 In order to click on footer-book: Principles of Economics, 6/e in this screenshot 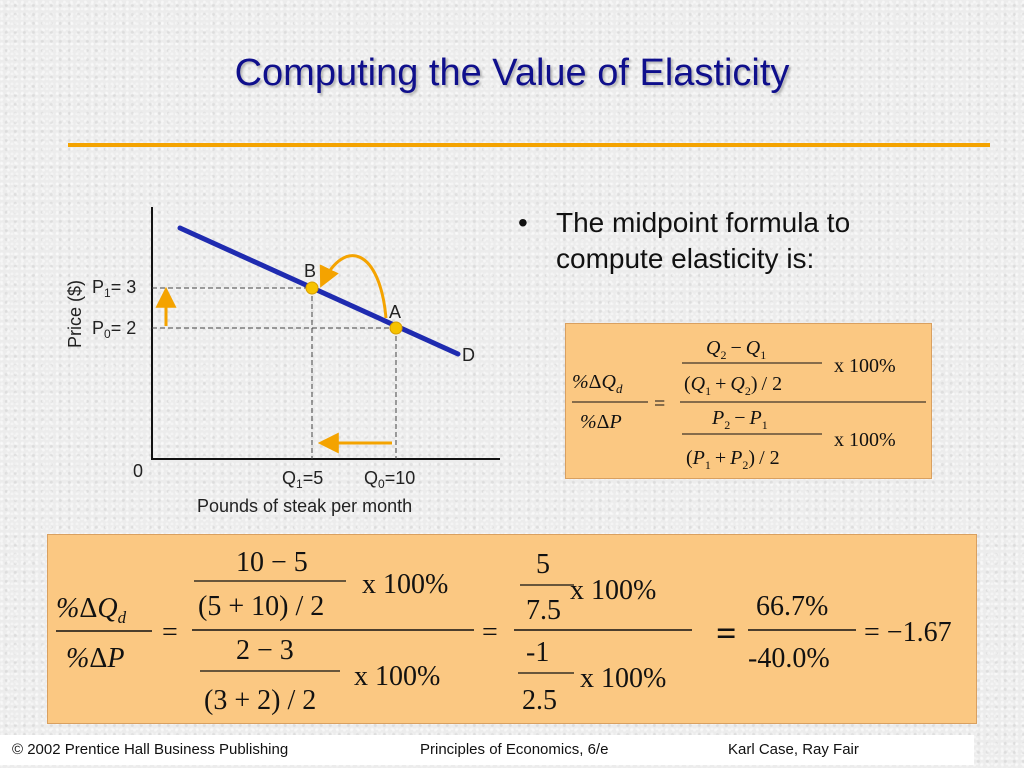, I will do `click(514, 749)`.